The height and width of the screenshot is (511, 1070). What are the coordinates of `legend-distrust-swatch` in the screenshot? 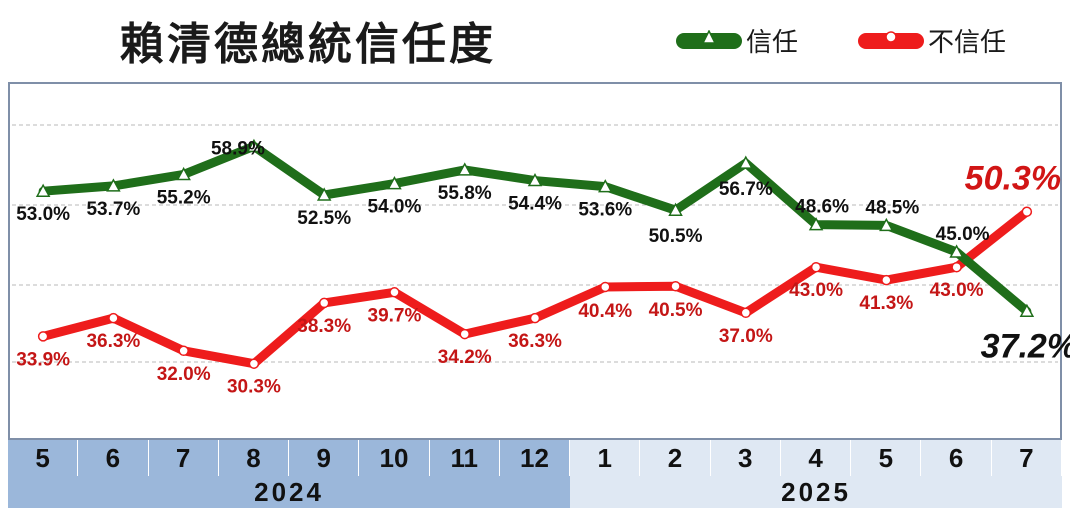 It's located at (891, 39).